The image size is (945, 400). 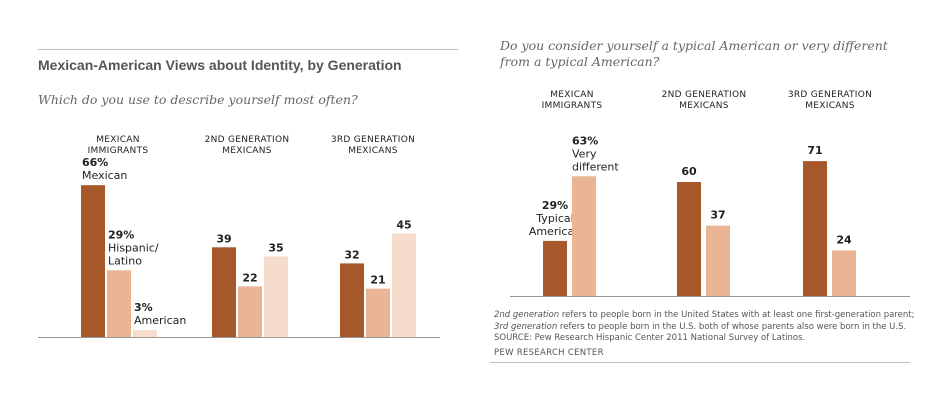 I want to click on right-value-label-g3-s1: 71, so click(x=814, y=150).